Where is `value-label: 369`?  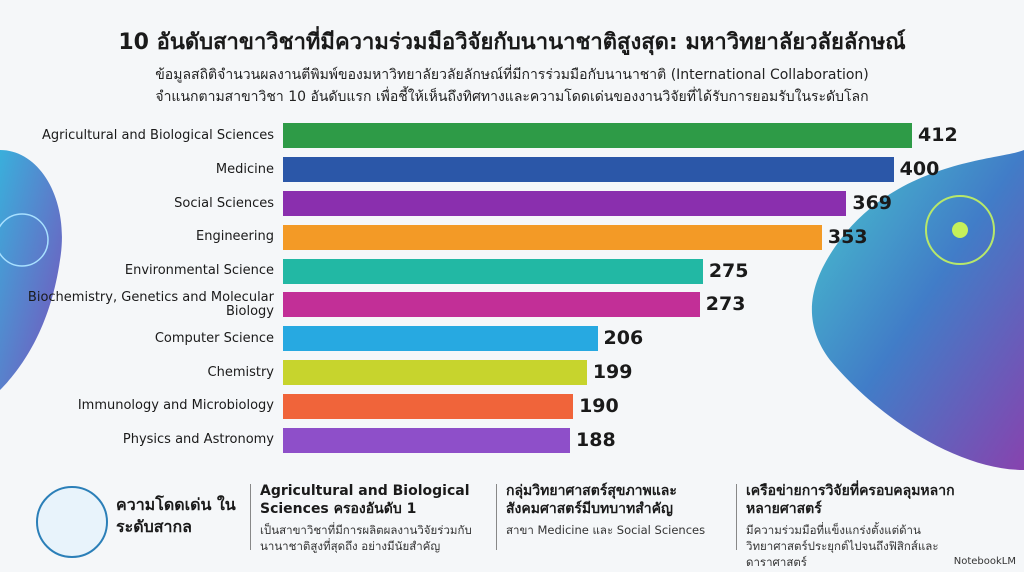
value-label: 369 is located at coordinates (872, 203).